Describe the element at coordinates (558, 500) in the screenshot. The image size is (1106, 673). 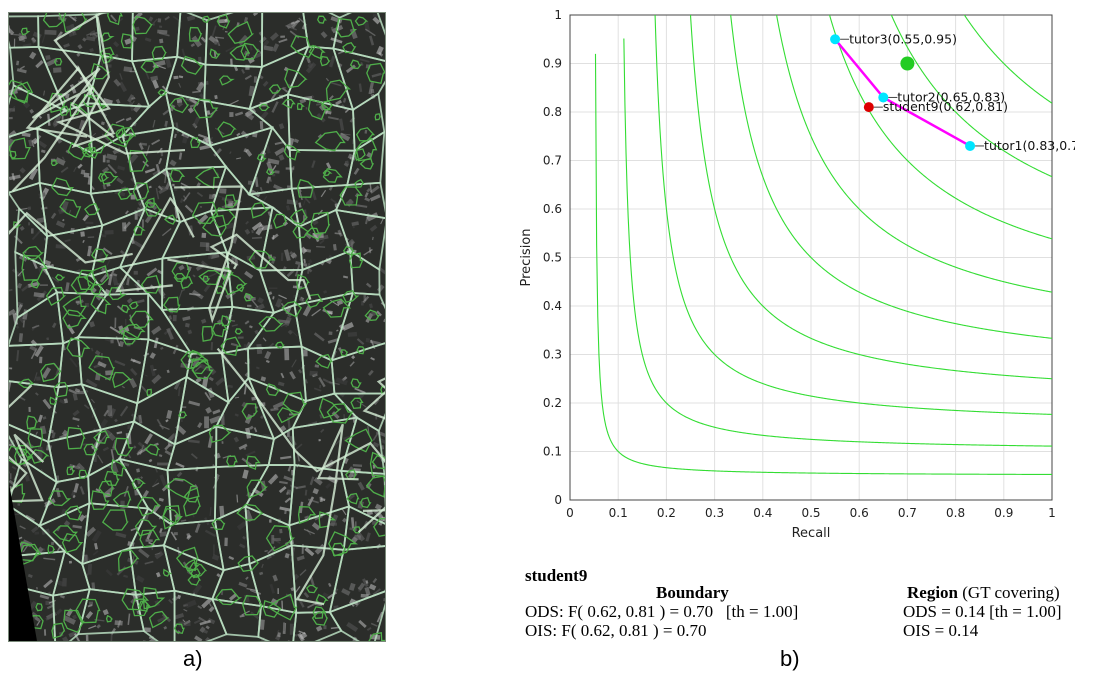
I see `y-tick-label: 0` at that location.